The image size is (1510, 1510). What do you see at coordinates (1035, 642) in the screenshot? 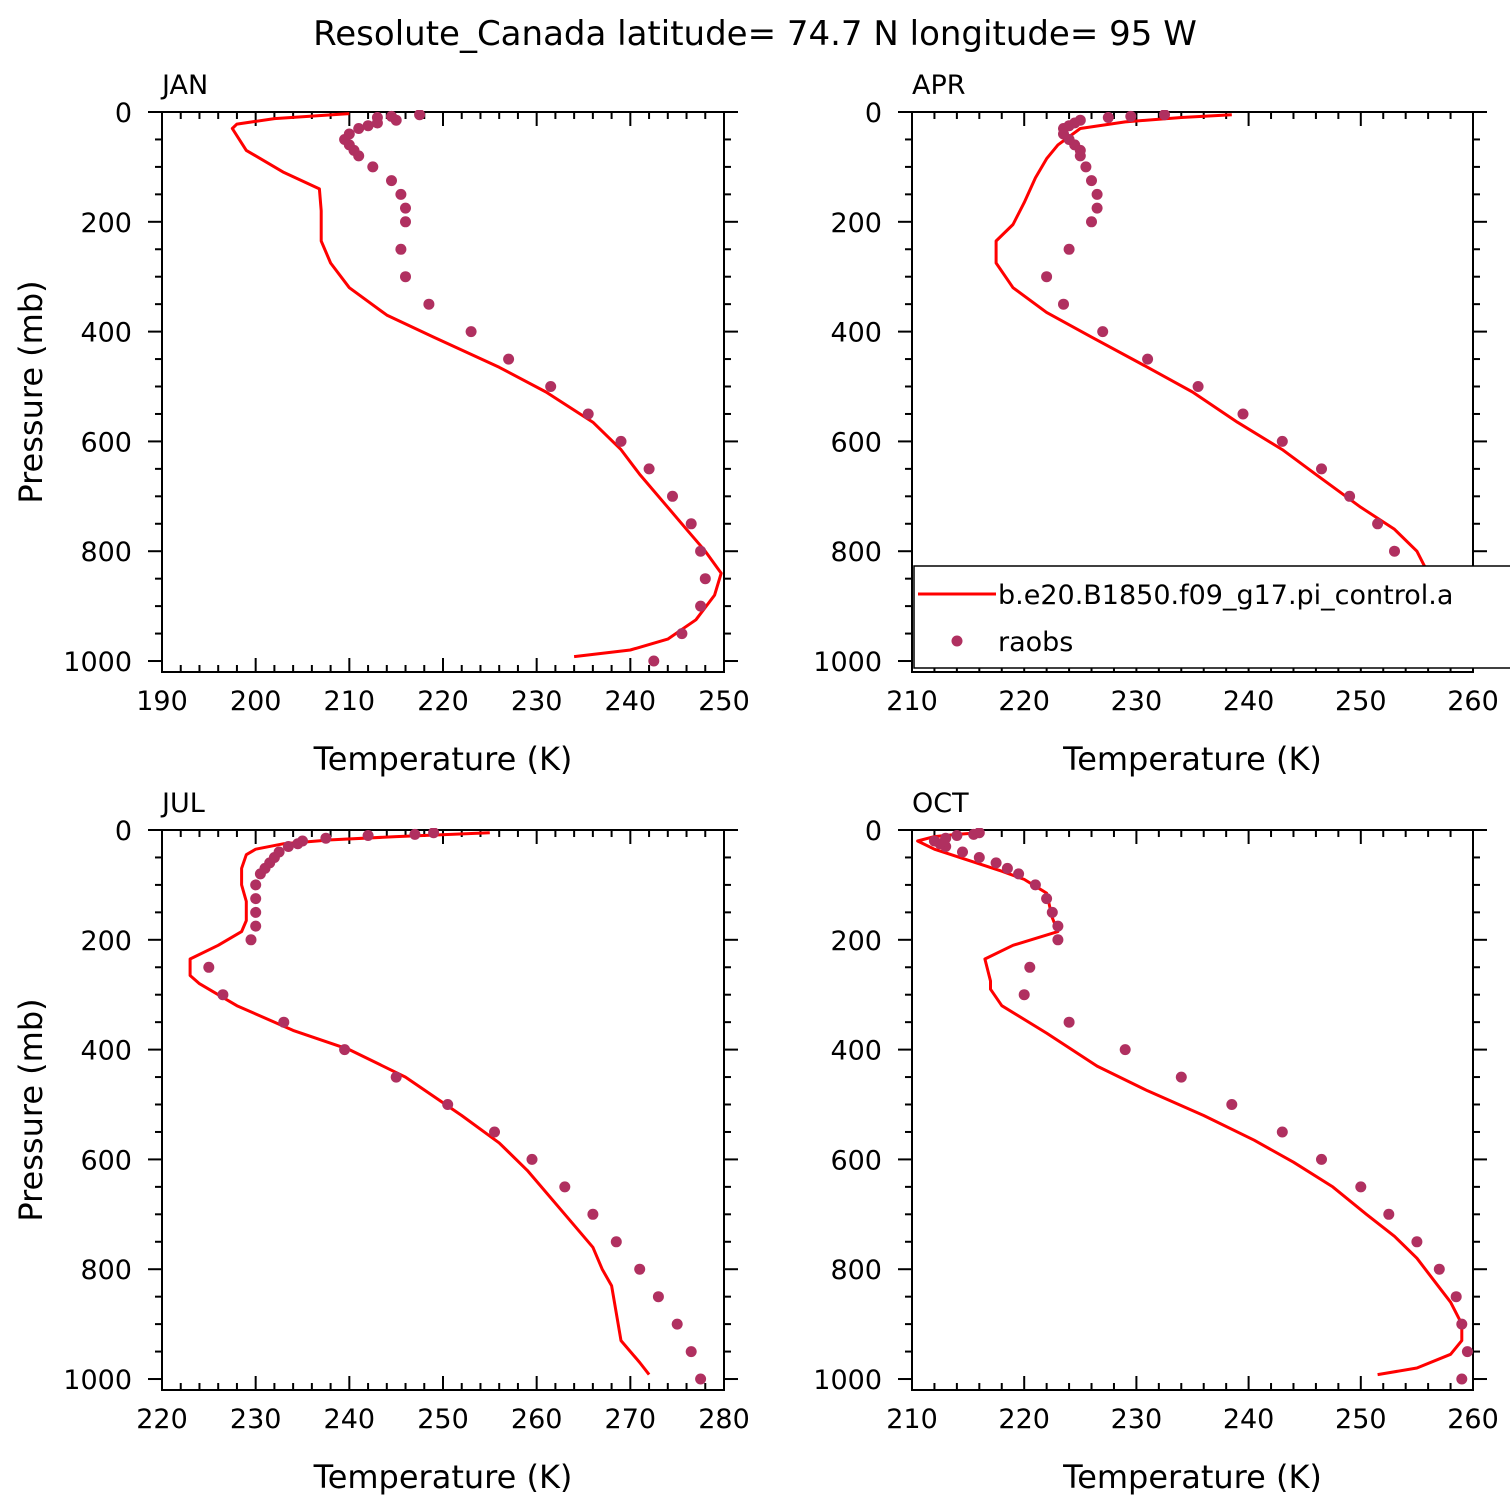
I see `legend-label-raobs: raobs` at bounding box center [1035, 642].